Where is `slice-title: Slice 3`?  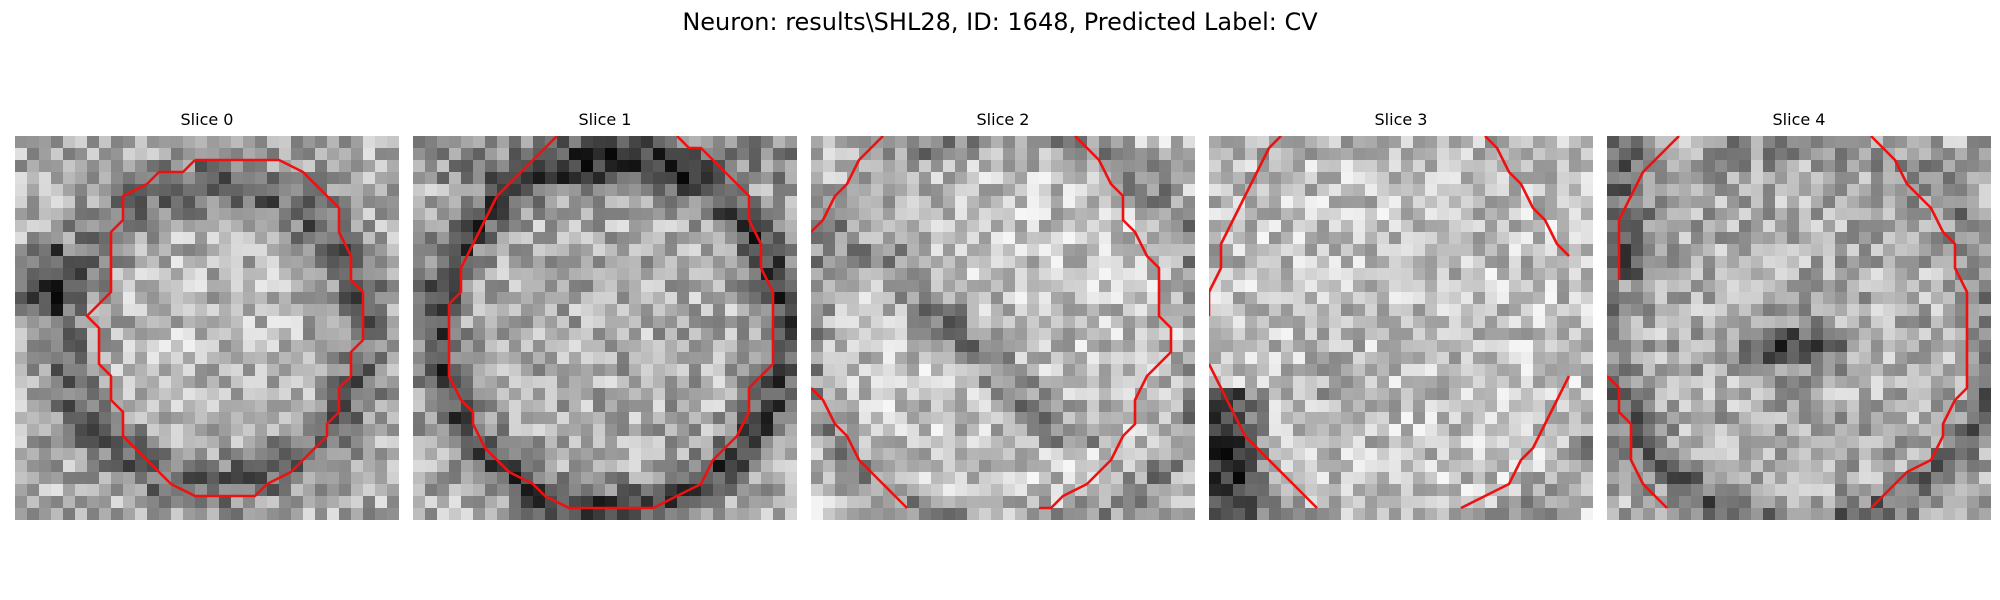 slice-title: Slice 3 is located at coordinates (1401, 119).